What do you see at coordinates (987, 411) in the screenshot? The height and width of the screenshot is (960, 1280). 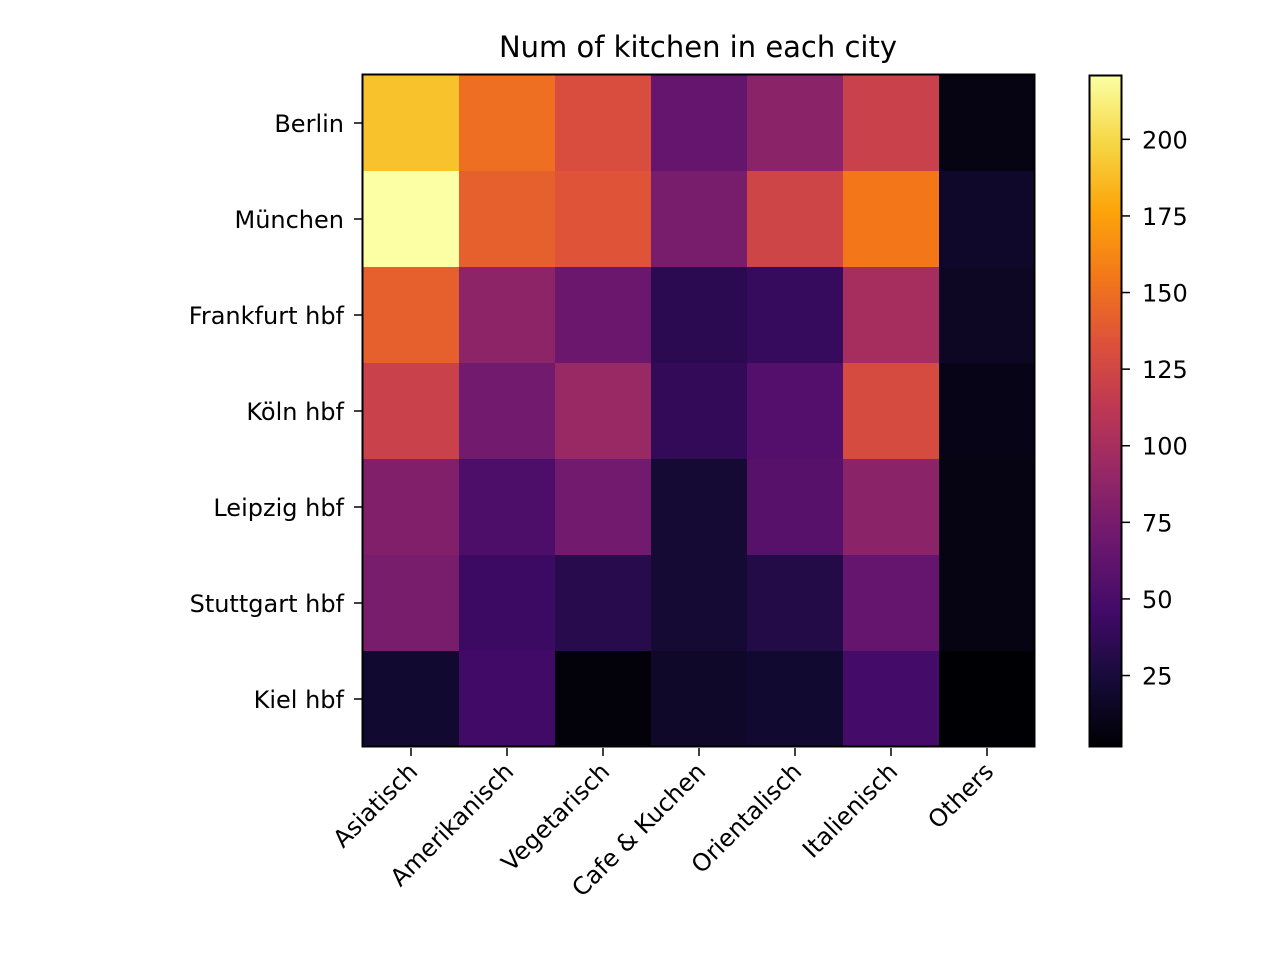 I see `heatmap-cell-r3-c6` at bounding box center [987, 411].